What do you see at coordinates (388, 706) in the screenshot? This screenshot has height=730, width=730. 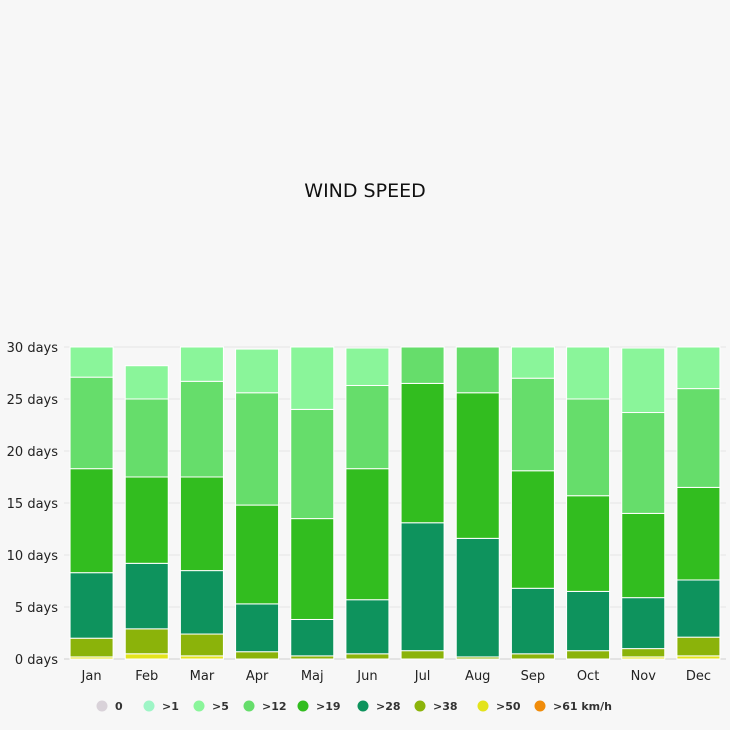 I see `legend-label: >28` at bounding box center [388, 706].